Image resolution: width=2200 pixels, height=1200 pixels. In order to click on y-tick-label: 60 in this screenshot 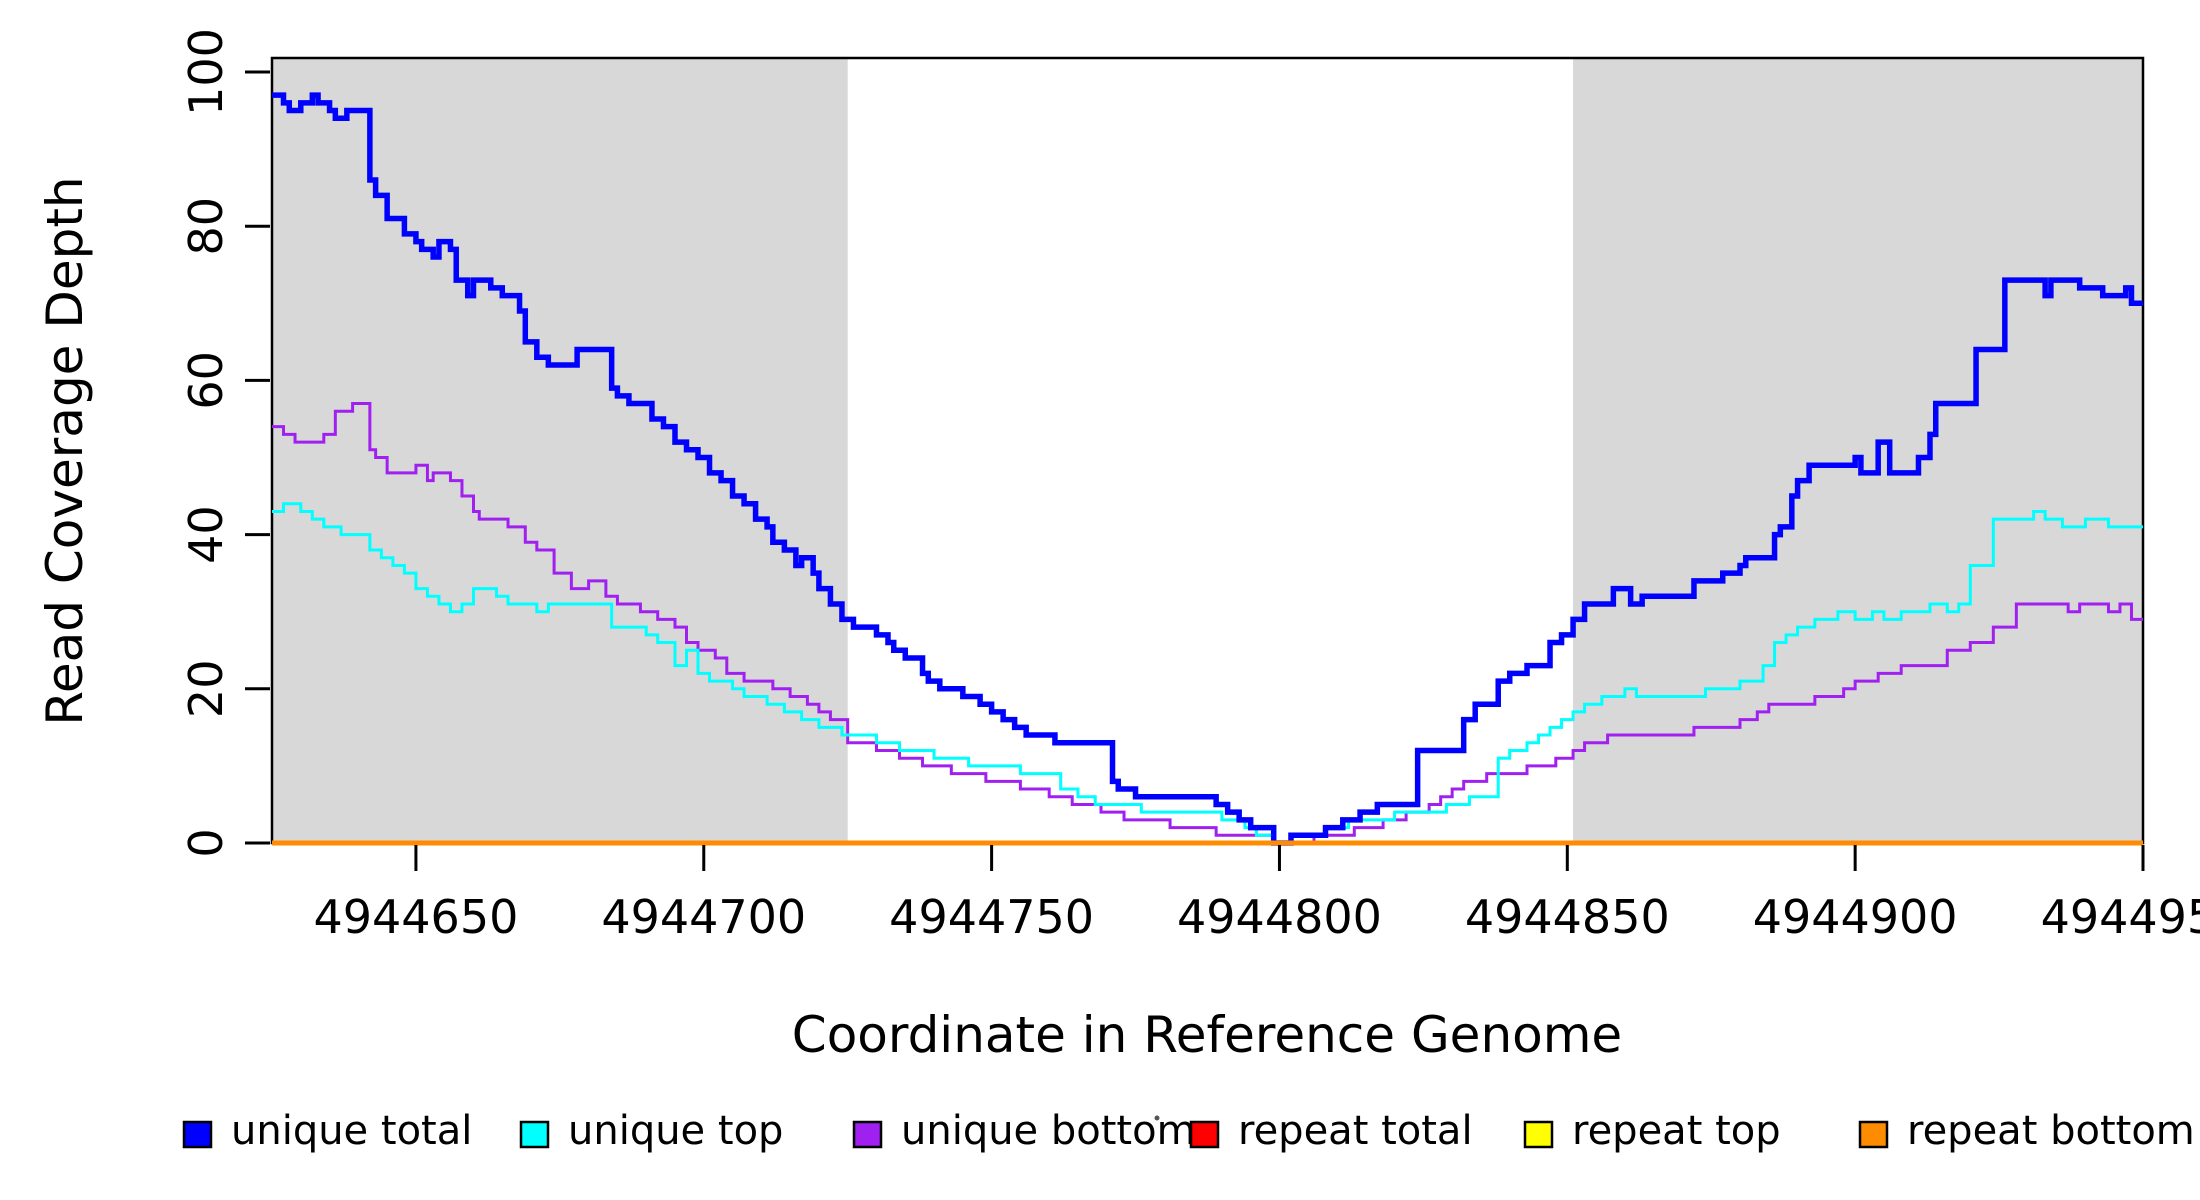, I will do `click(206, 380)`.